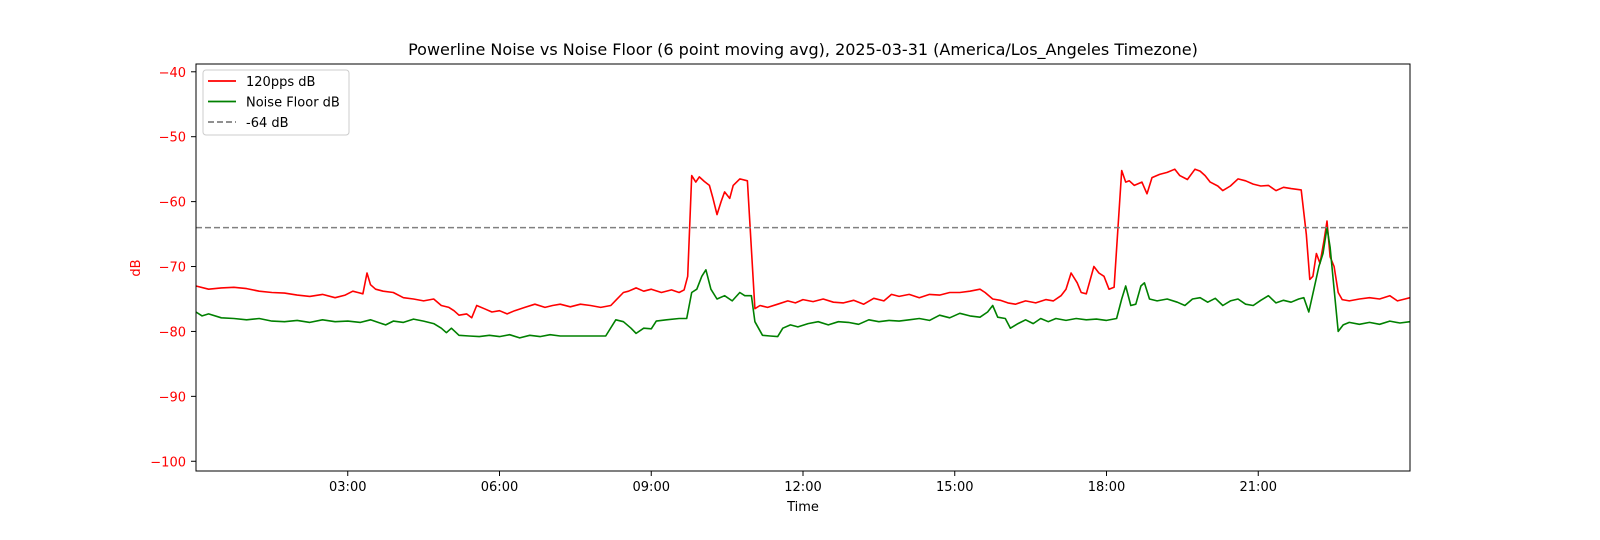  Describe the element at coordinates (168, 462) in the screenshot. I see `y-tick-label: −100` at that location.